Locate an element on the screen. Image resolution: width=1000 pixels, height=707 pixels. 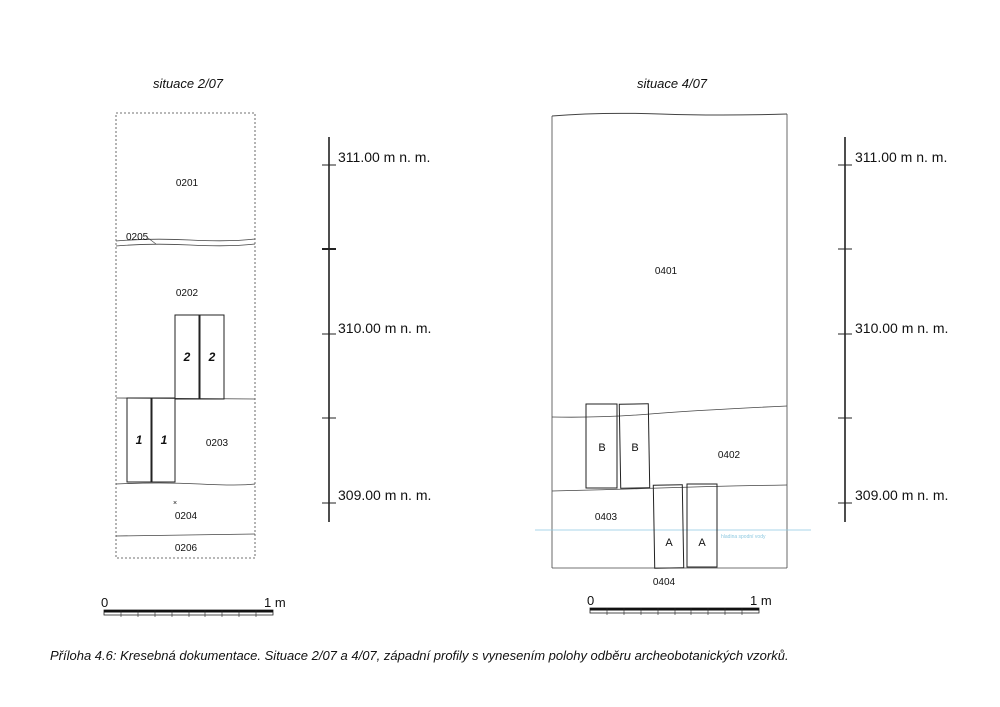
scale-bar-right is located at coordinates (674, 611).